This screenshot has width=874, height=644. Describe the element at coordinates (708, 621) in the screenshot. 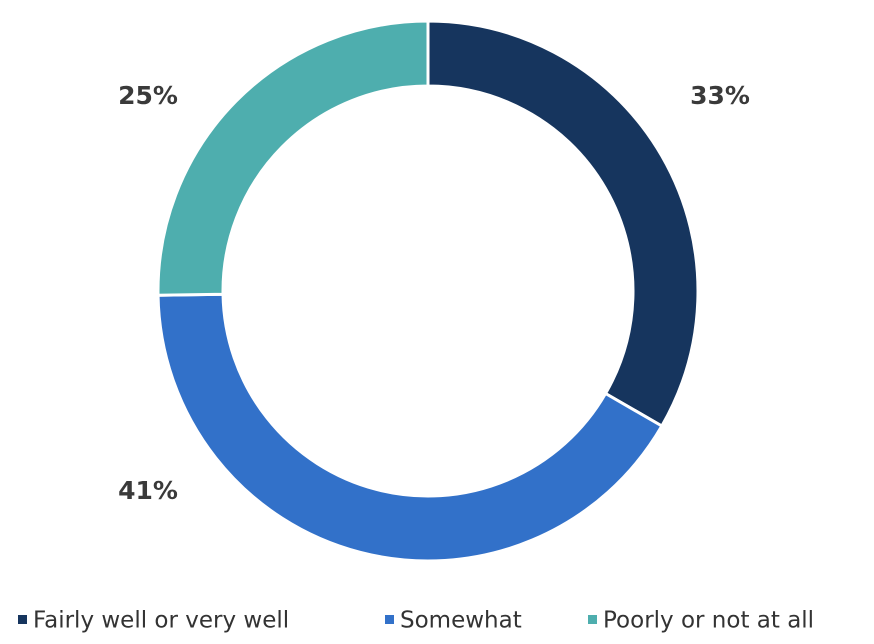

I see `legend-label: Poorly or not at all` at that location.